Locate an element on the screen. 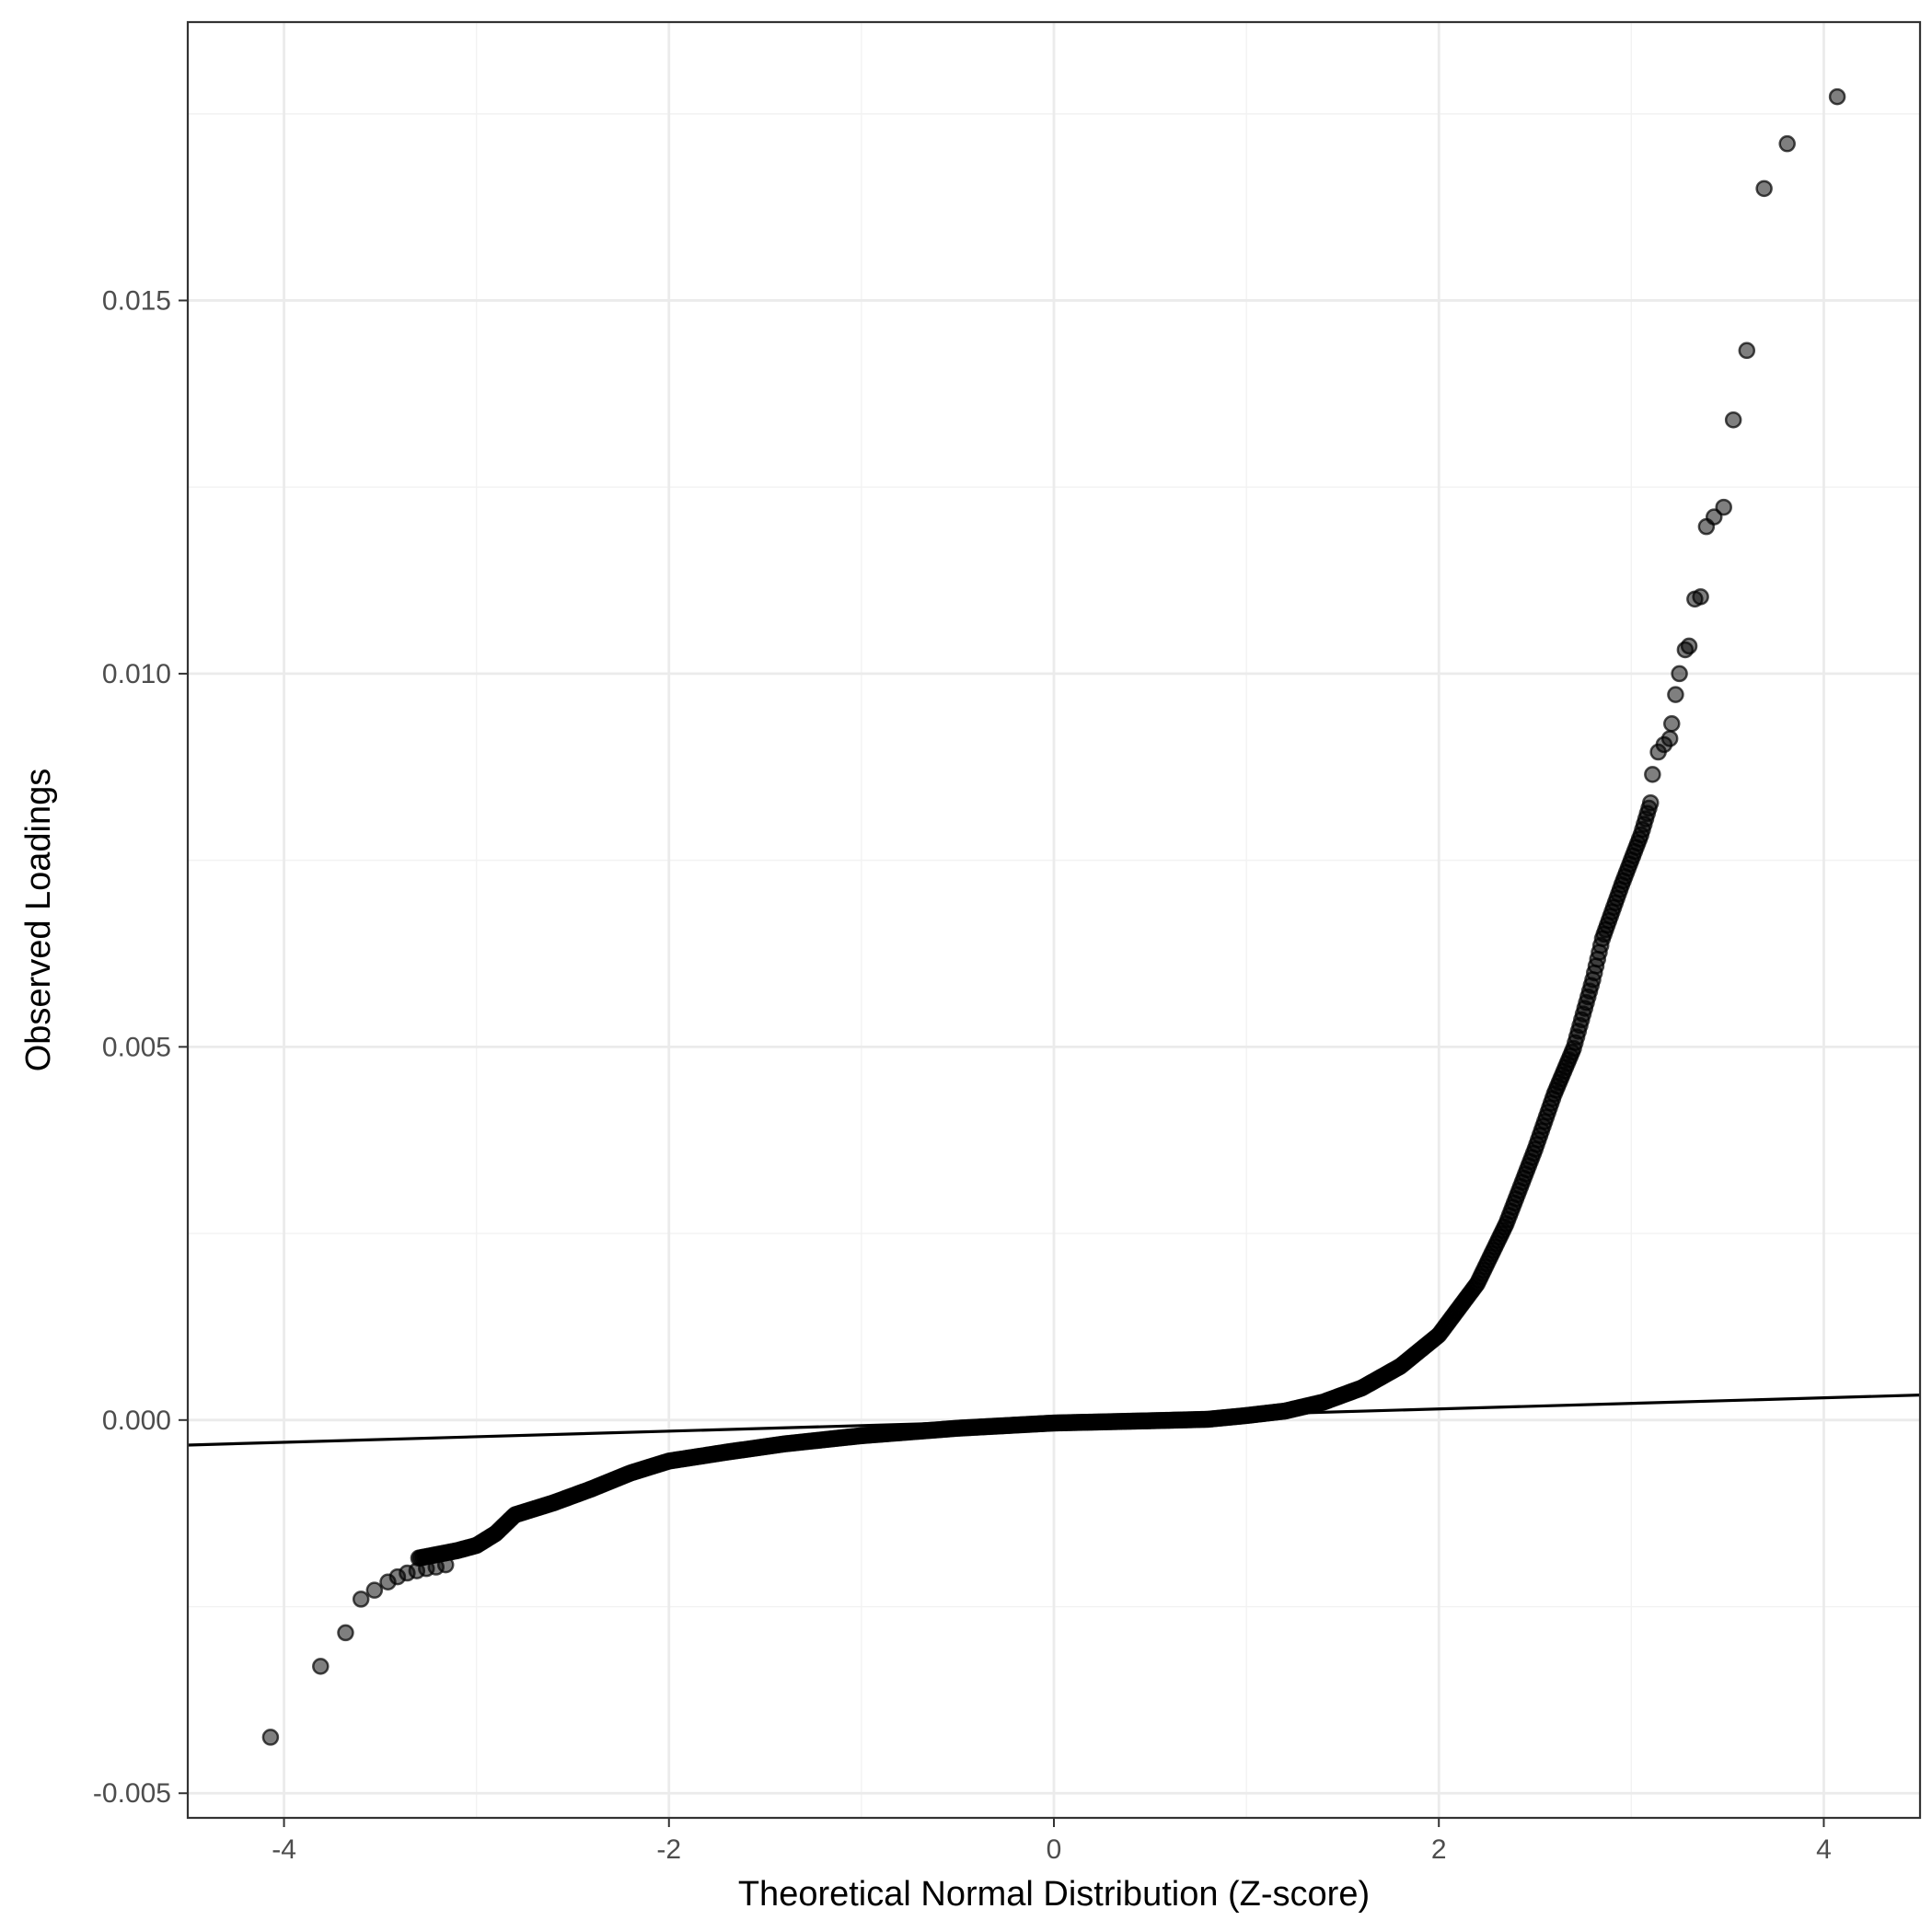 Image resolution: width=1932 pixels, height=1932 pixels. y-tick-label: 0.015 is located at coordinates (137, 300).